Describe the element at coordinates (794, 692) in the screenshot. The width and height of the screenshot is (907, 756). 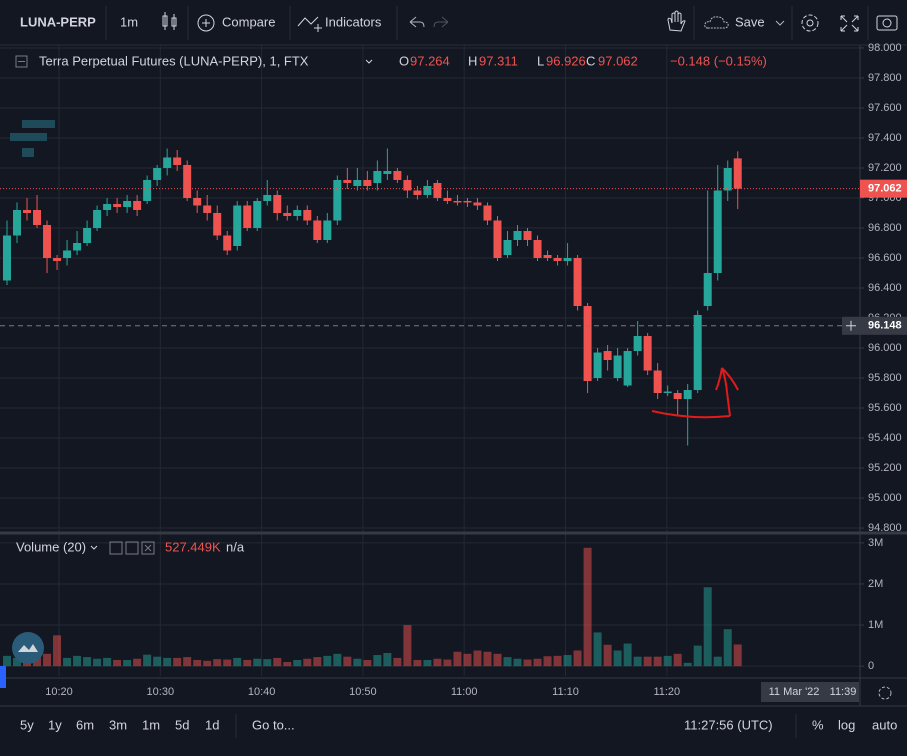
I see `date-tag` at that location.